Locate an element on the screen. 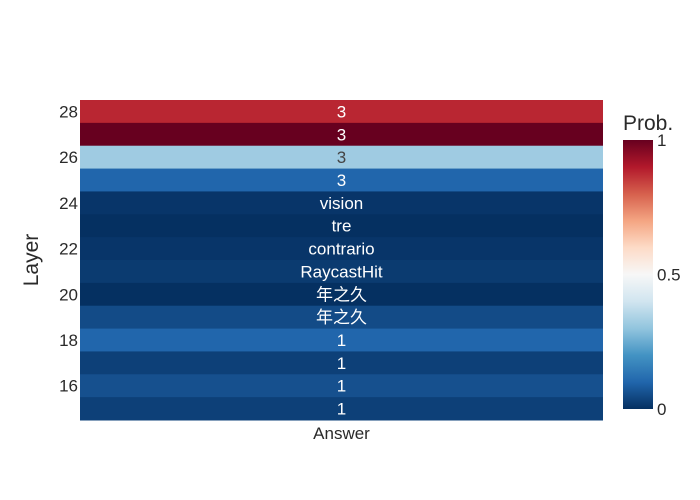 This screenshot has width=700, height=500. cell-label-layer-18: 1 is located at coordinates (341, 340).